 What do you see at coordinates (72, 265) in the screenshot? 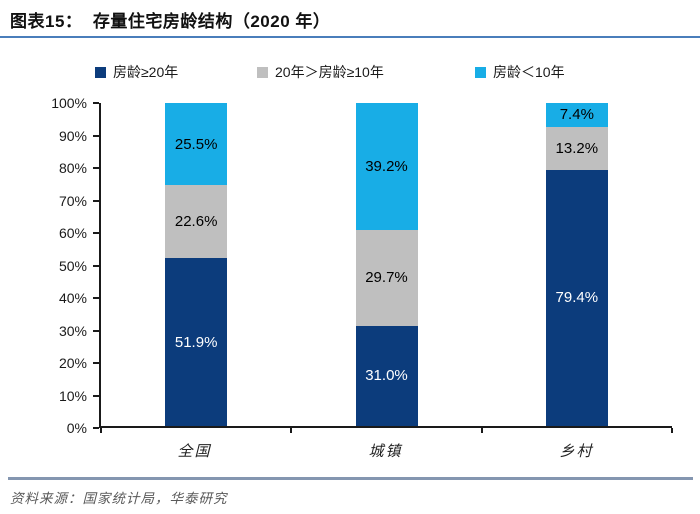
I see `y-tick-label: 50%` at bounding box center [72, 265].